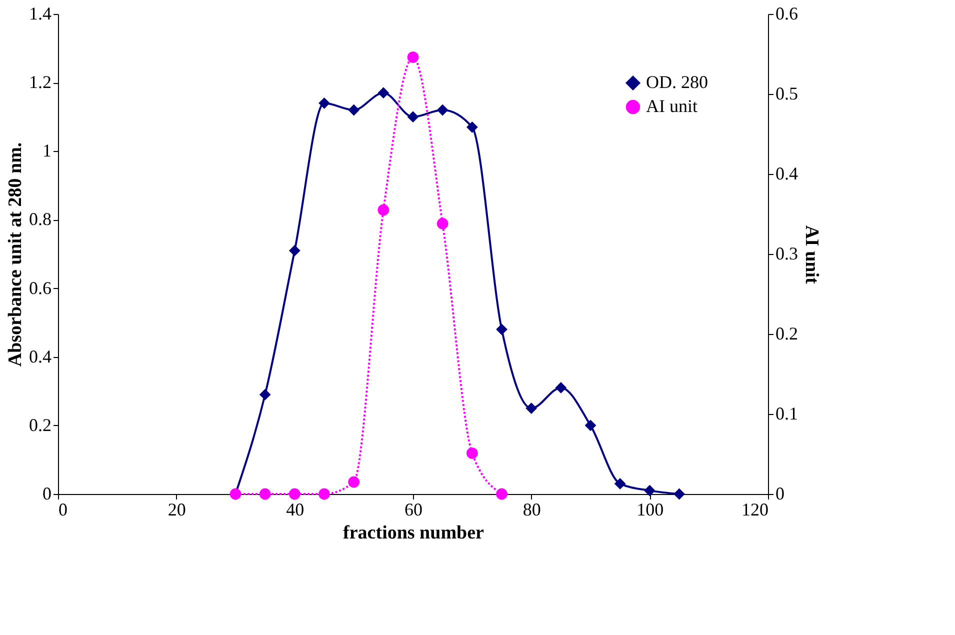 This screenshot has height=635, width=955. What do you see at coordinates (295, 510) in the screenshot?
I see `x-tick-label: 40` at bounding box center [295, 510].